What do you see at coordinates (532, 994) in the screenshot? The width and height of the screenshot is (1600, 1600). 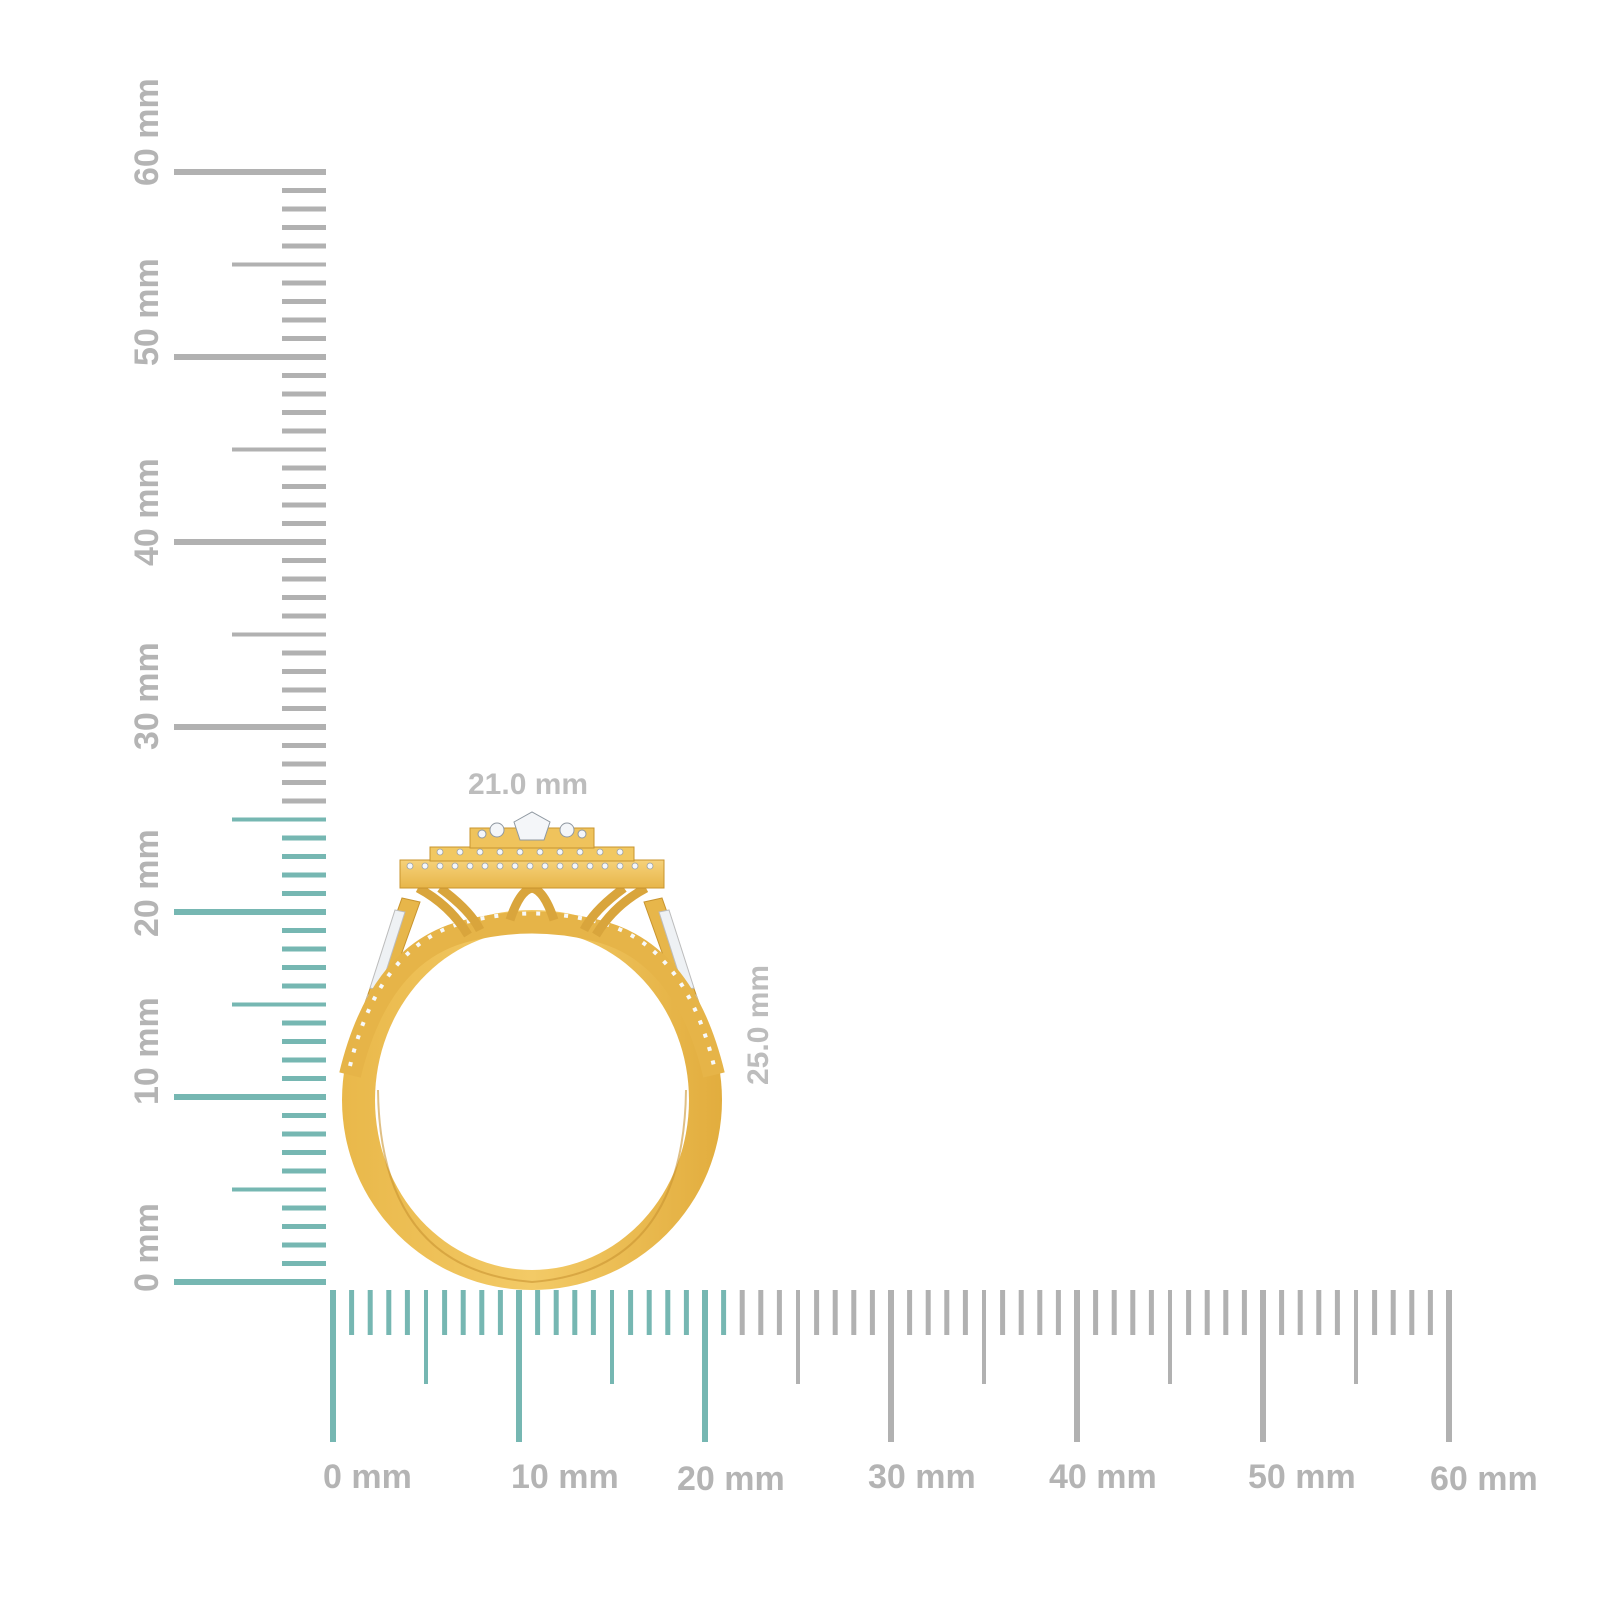 I see `pave-band` at bounding box center [532, 994].